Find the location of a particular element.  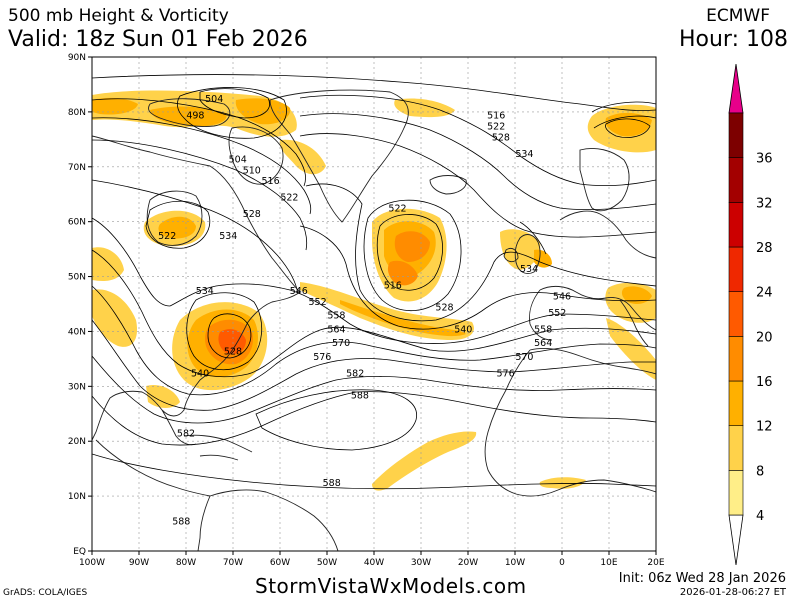

lat-tick-label: 90N is located at coordinates (77, 58).